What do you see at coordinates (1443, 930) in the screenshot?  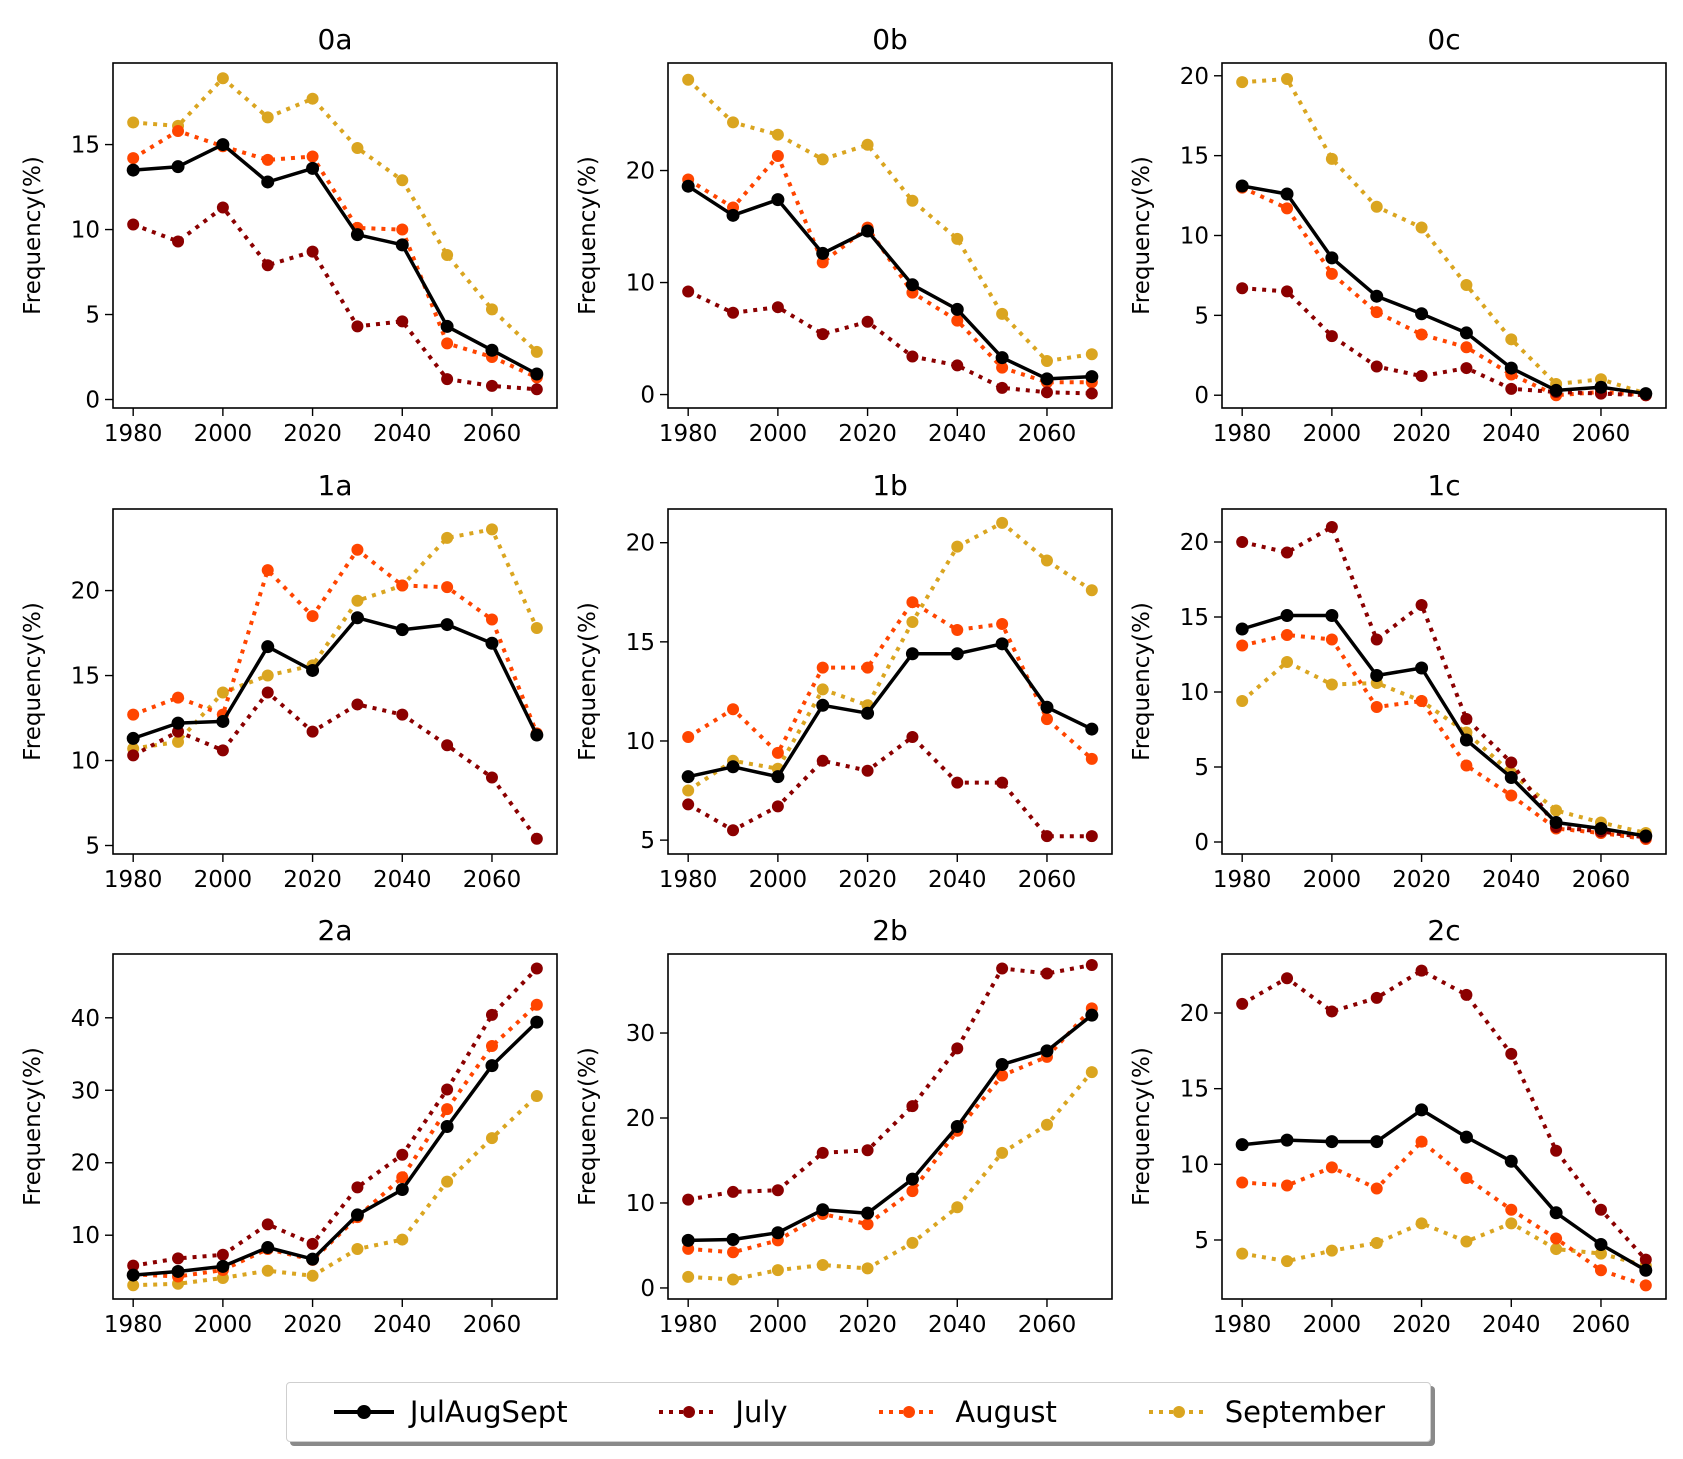 I see `subplot-title: 2c` at bounding box center [1443, 930].